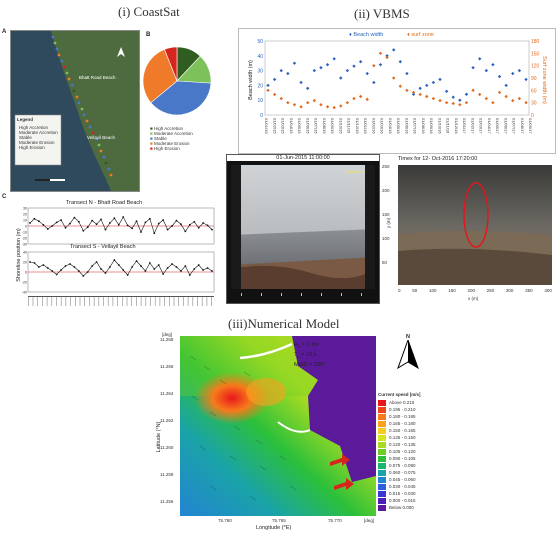  I want to click on x-tick-label: 01/03/15, so click(283, 126).